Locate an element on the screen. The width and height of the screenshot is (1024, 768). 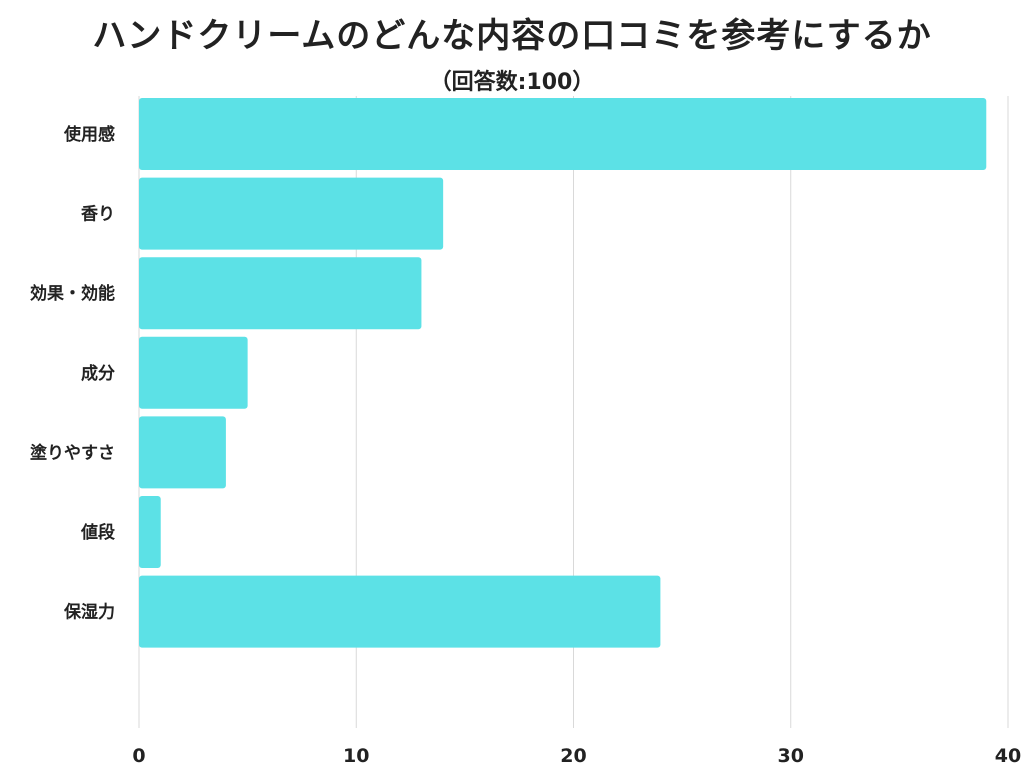
category-label: 香り is located at coordinates (98, 215).